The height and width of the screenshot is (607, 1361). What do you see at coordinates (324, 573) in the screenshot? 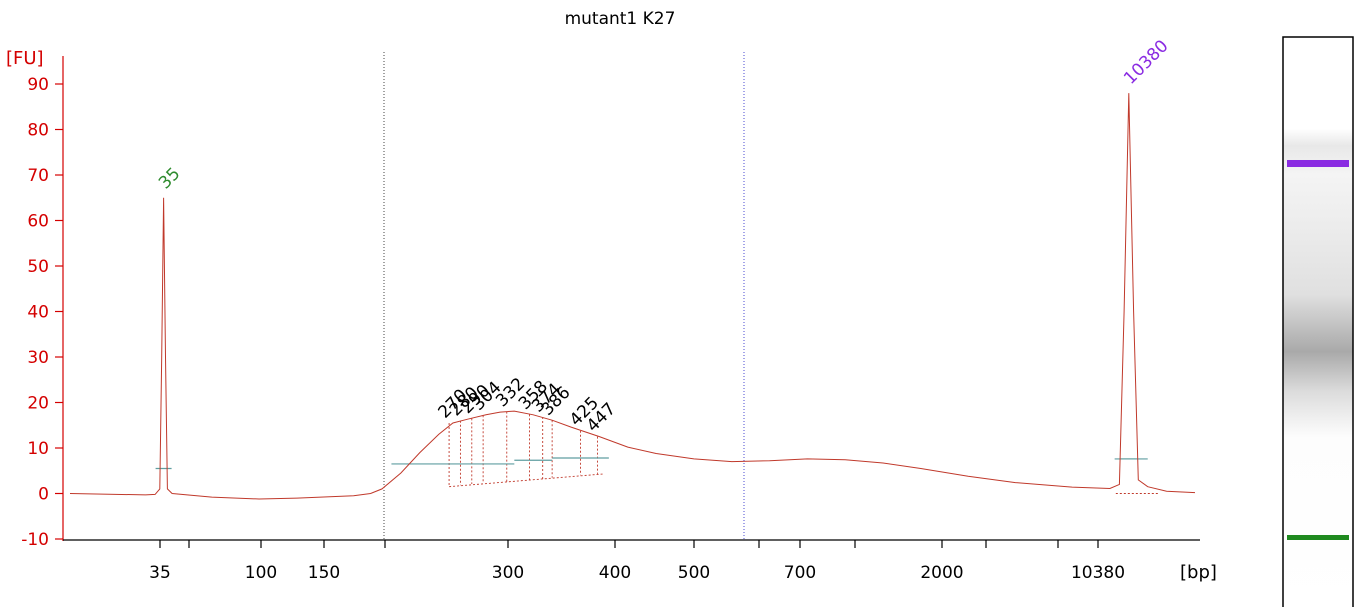
I see `x-tick-label: 150` at bounding box center [324, 573].